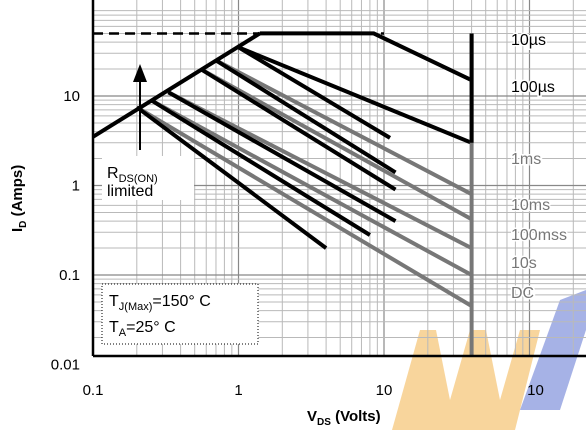 The image size is (586, 430). Describe the element at coordinates (180, 314) in the screenshot. I see `conditions-box` at that location.